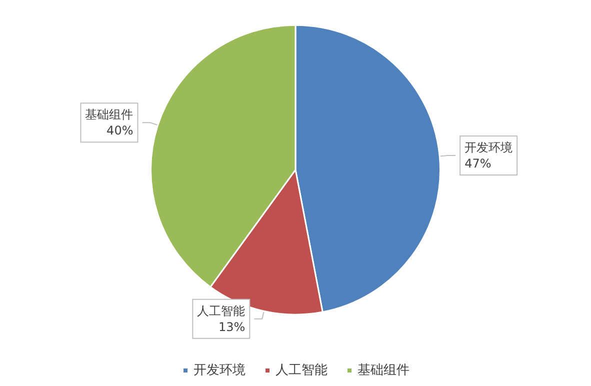  I want to click on slice-label: 基础组件, so click(109, 115).